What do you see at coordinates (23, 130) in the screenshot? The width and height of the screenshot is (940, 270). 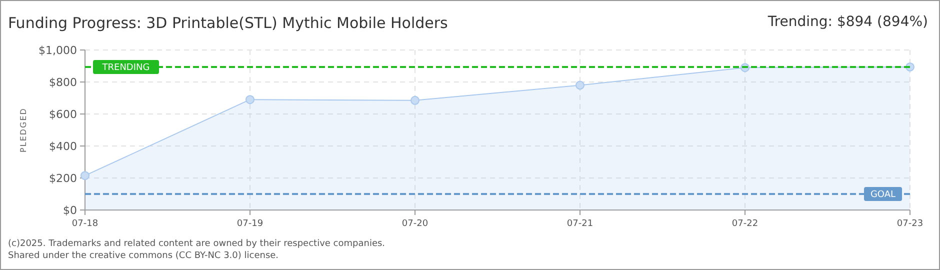 I see `y-axis-title: PLEDGED` at bounding box center [23, 130].